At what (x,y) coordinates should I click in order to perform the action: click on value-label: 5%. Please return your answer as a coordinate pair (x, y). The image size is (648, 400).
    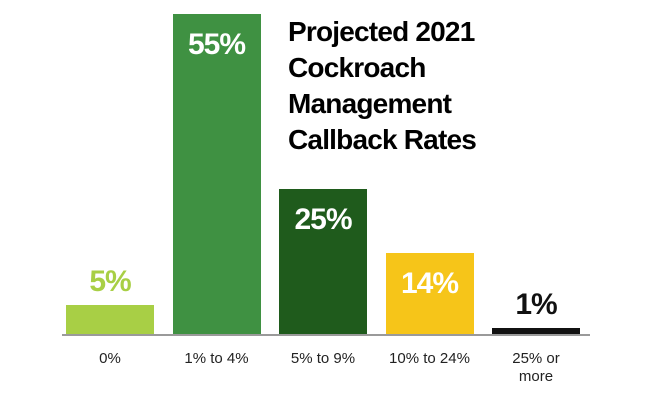
    Looking at the image, I should click on (110, 281).